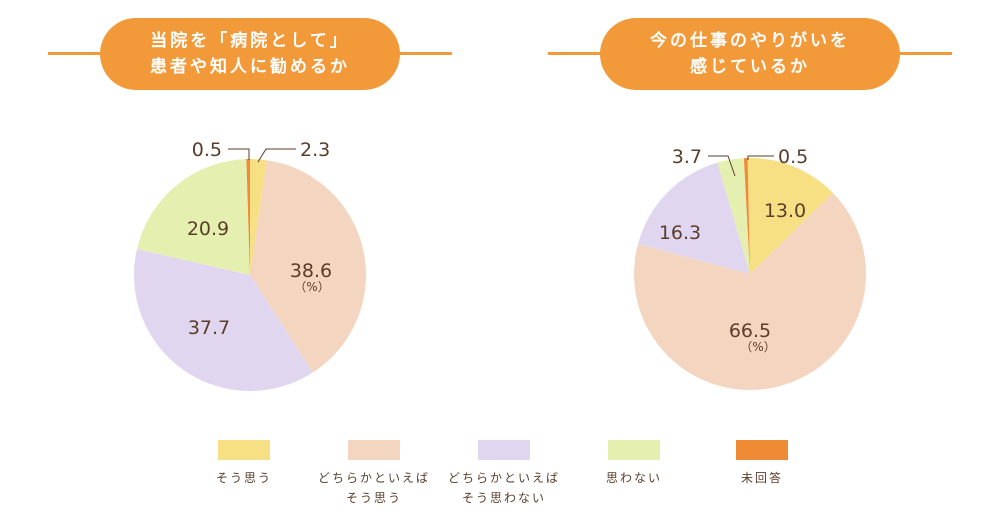  I want to click on legend-swatch-somewhat-no, so click(504, 450).